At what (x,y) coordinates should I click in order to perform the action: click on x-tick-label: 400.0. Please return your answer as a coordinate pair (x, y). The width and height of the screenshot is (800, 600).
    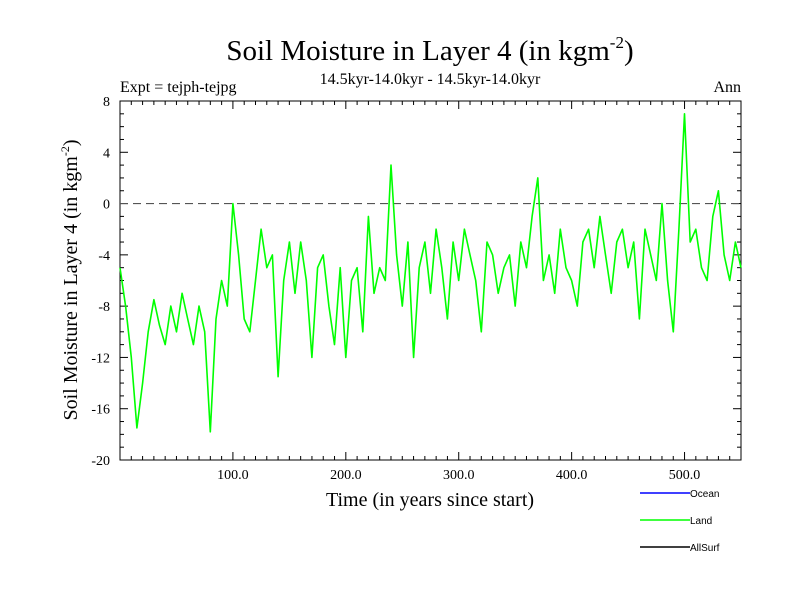
    Looking at the image, I should click on (572, 475).